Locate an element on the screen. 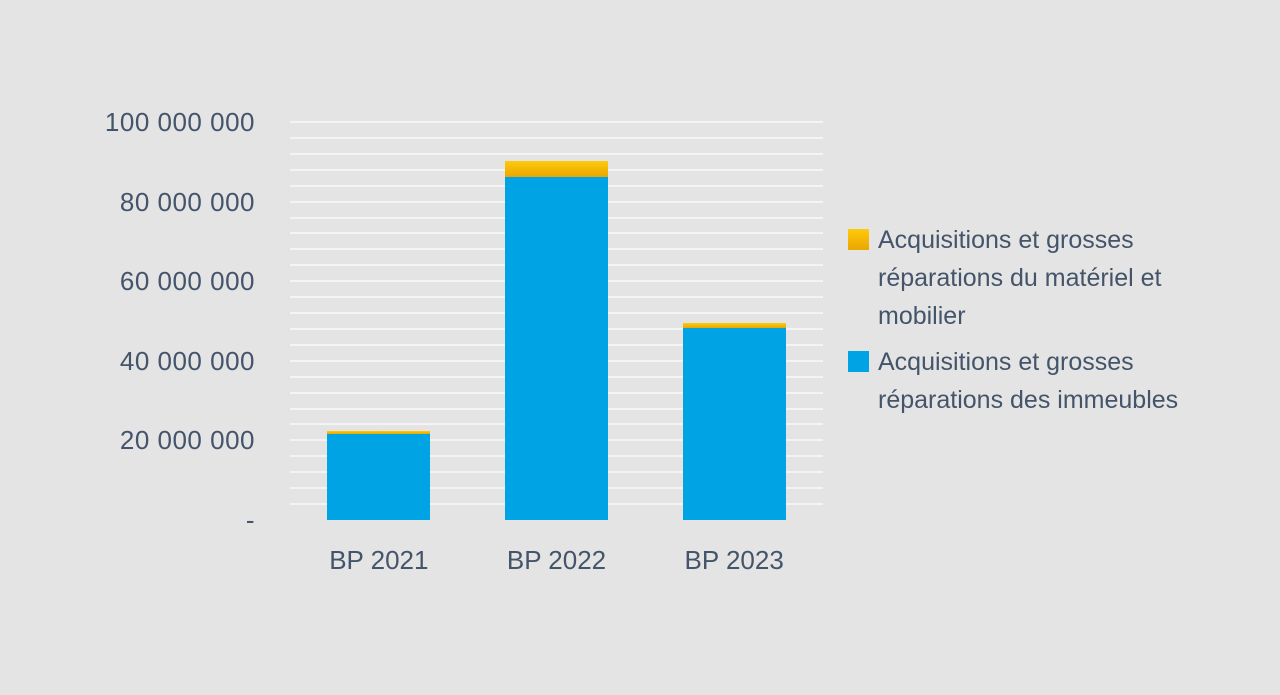 The height and width of the screenshot is (695, 1280). y-axis-label: 60 000 000 is located at coordinates (187, 281).